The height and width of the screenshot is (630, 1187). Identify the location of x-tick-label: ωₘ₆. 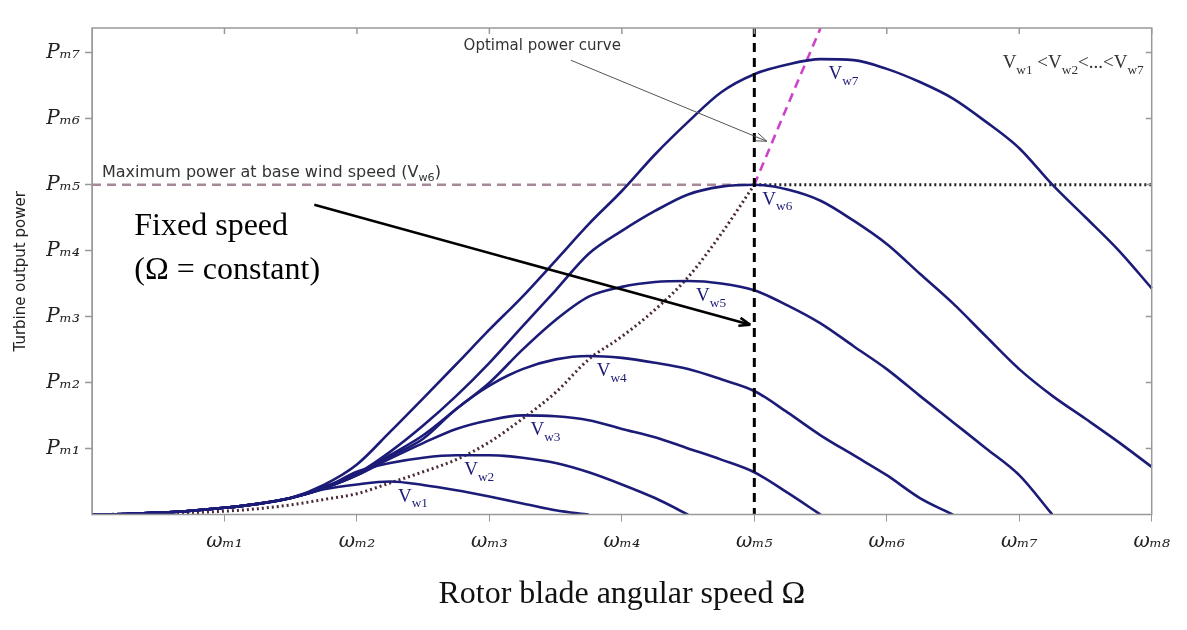
(887, 539).